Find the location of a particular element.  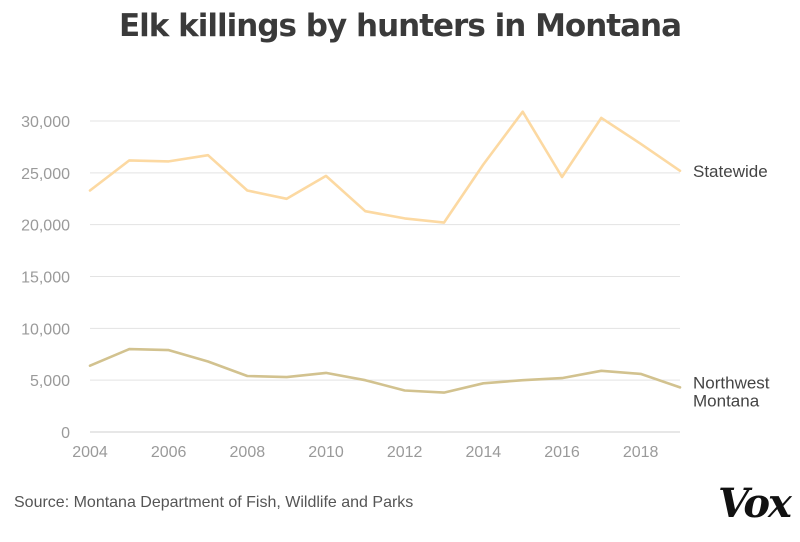

y-tick-label: 20,000 is located at coordinates (45, 226).